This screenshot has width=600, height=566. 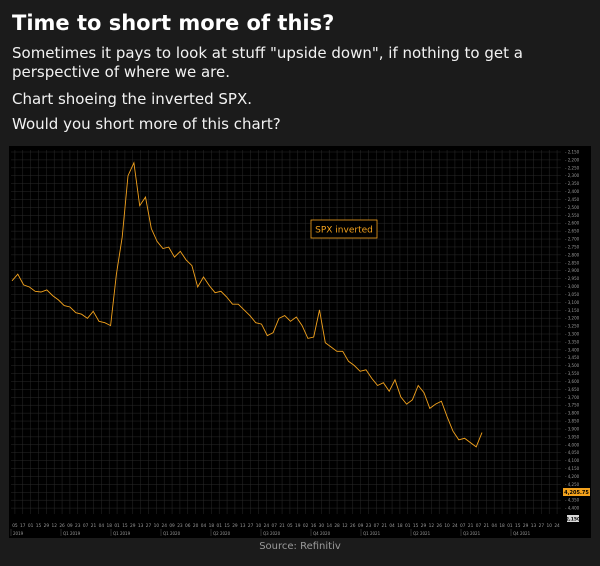 What do you see at coordinates (72, 533) in the screenshot?
I see `quarter-label: Q1 2019` at bounding box center [72, 533].